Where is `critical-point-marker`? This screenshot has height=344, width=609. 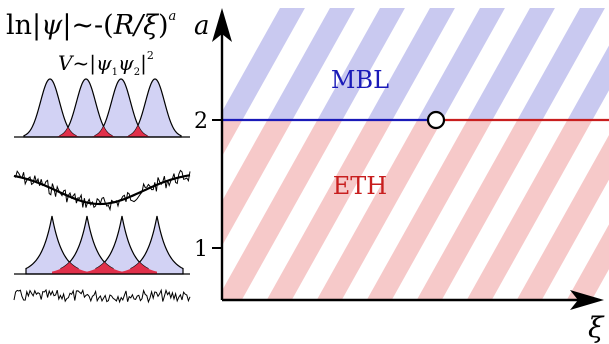
critical-point-marker is located at coordinates (436, 120).